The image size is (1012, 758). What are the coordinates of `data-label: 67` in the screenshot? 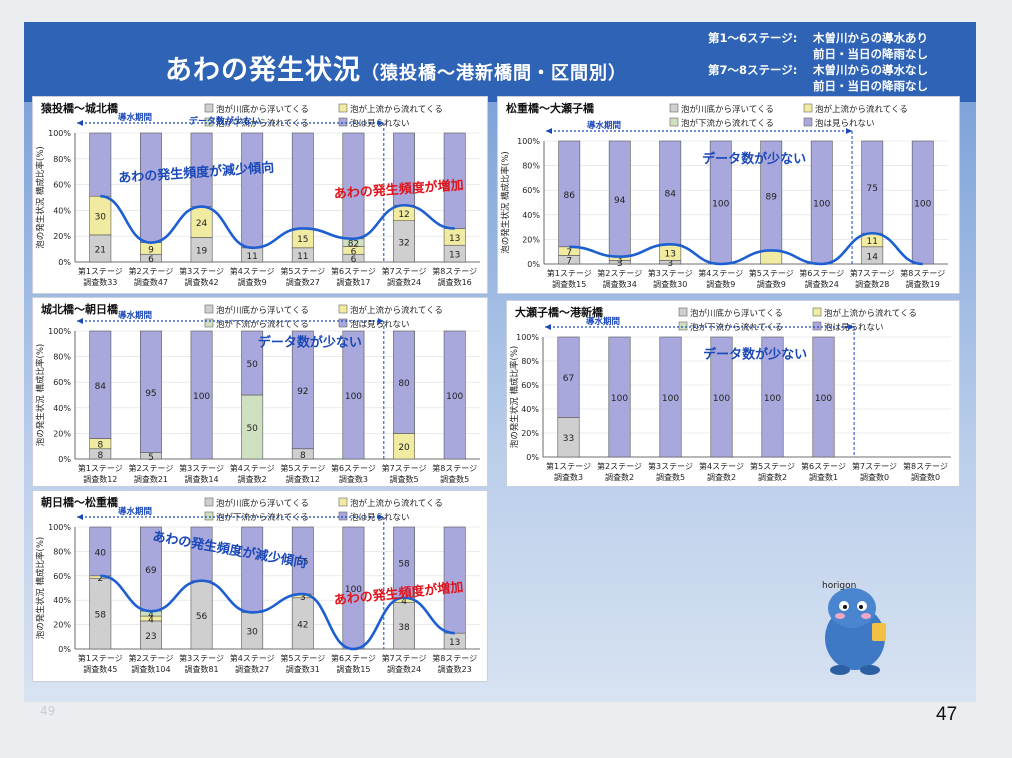 It's located at (568, 379).